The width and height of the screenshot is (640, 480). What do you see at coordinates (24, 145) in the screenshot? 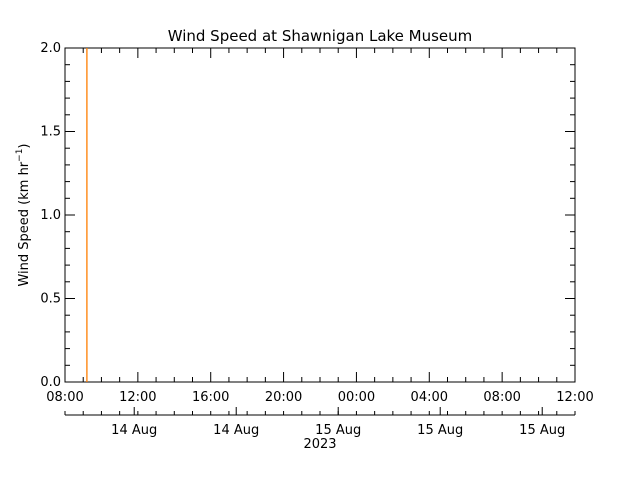
I see `y-axis-label-close: )` at bounding box center [24, 145].